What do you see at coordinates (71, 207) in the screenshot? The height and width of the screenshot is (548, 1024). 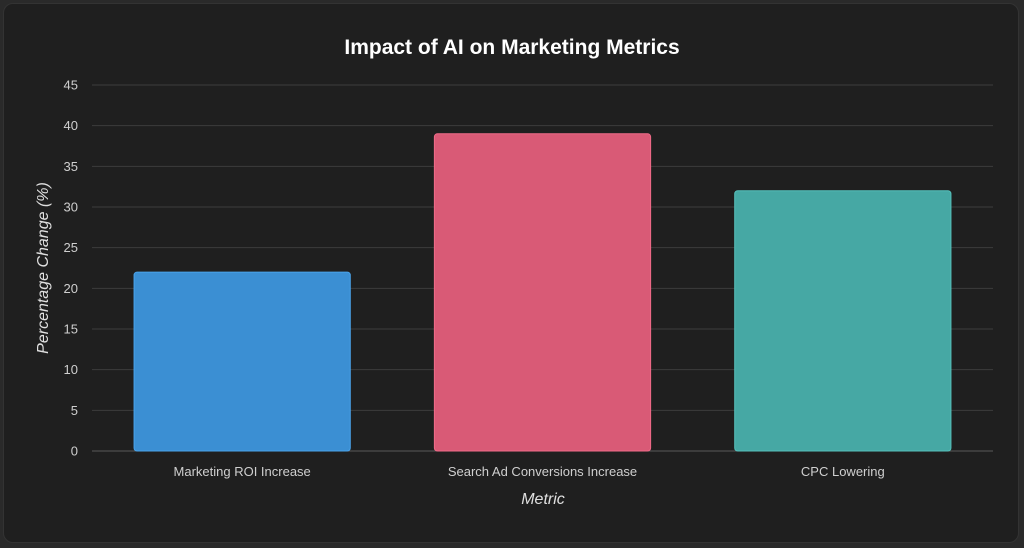 I see `y-tick-label: 30` at bounding box center [71, 207].